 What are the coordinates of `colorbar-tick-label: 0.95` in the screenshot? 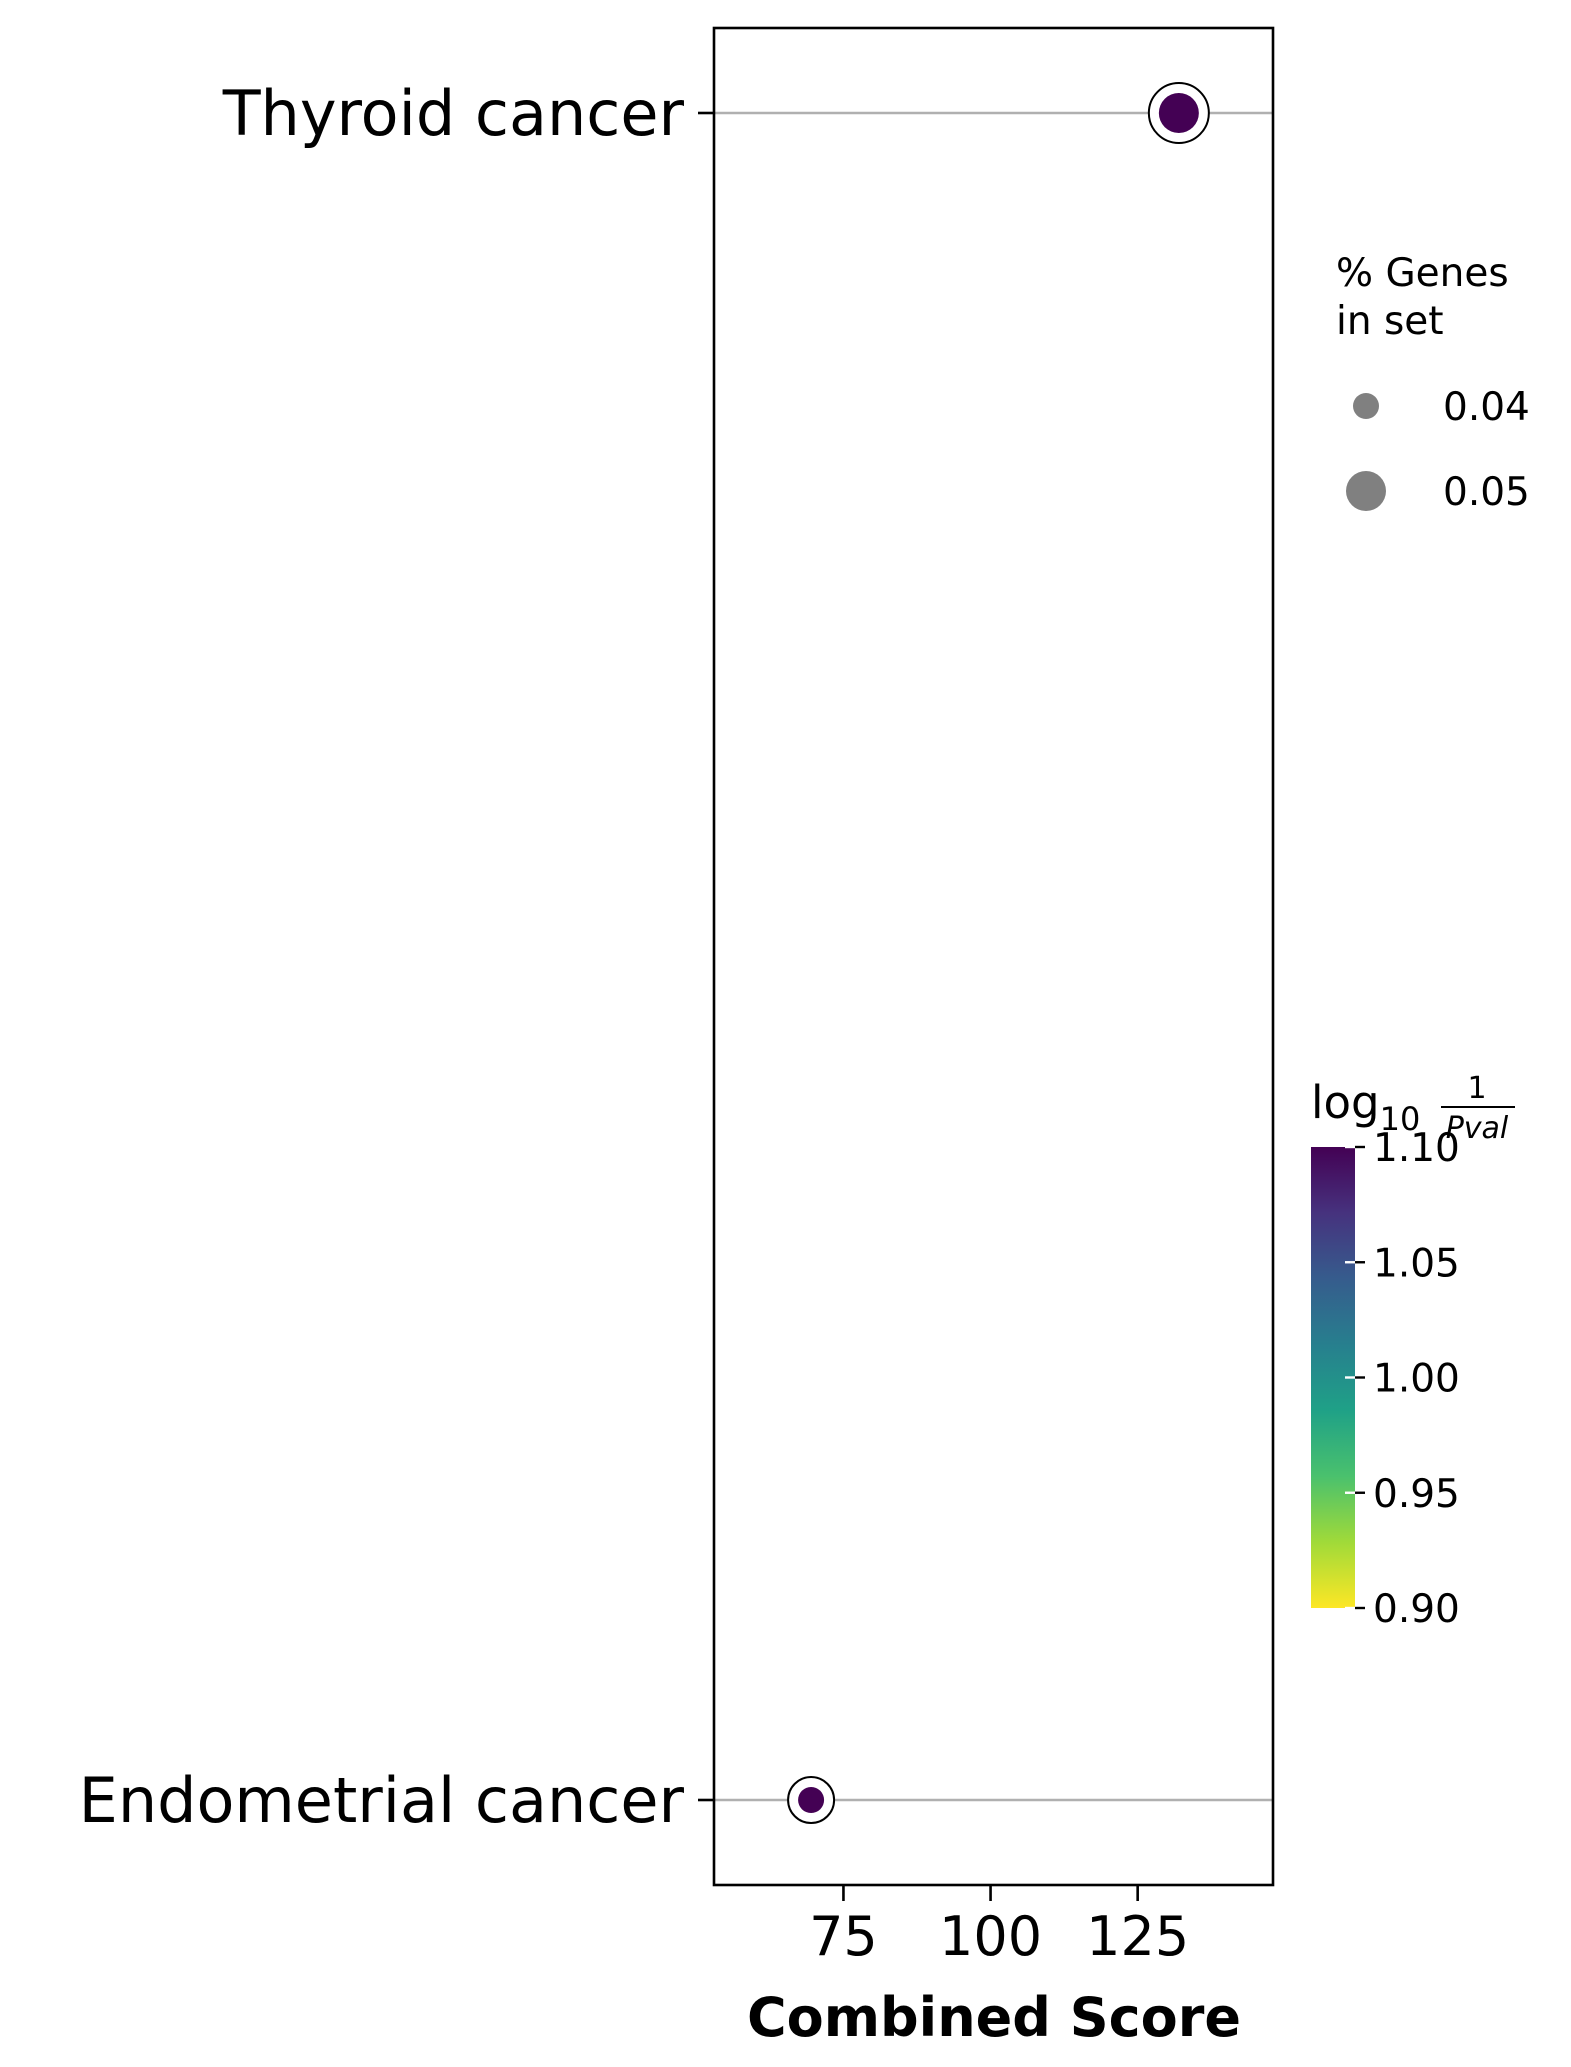 It's located at (1416, 1494).